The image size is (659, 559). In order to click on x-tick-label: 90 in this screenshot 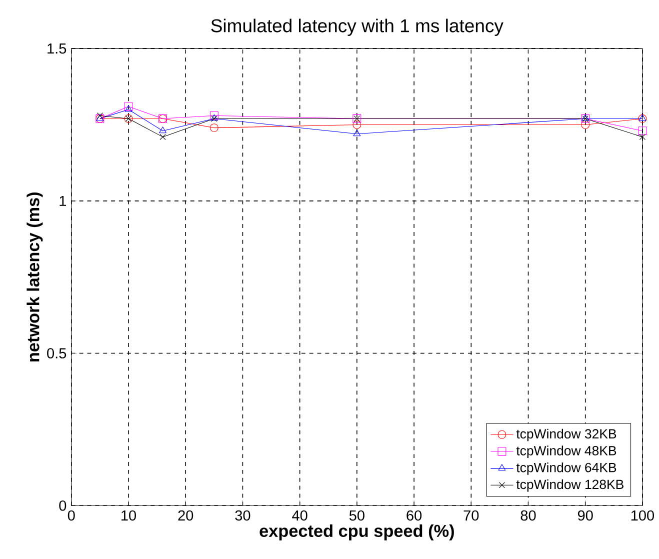, I will do `click(585, 515)`.